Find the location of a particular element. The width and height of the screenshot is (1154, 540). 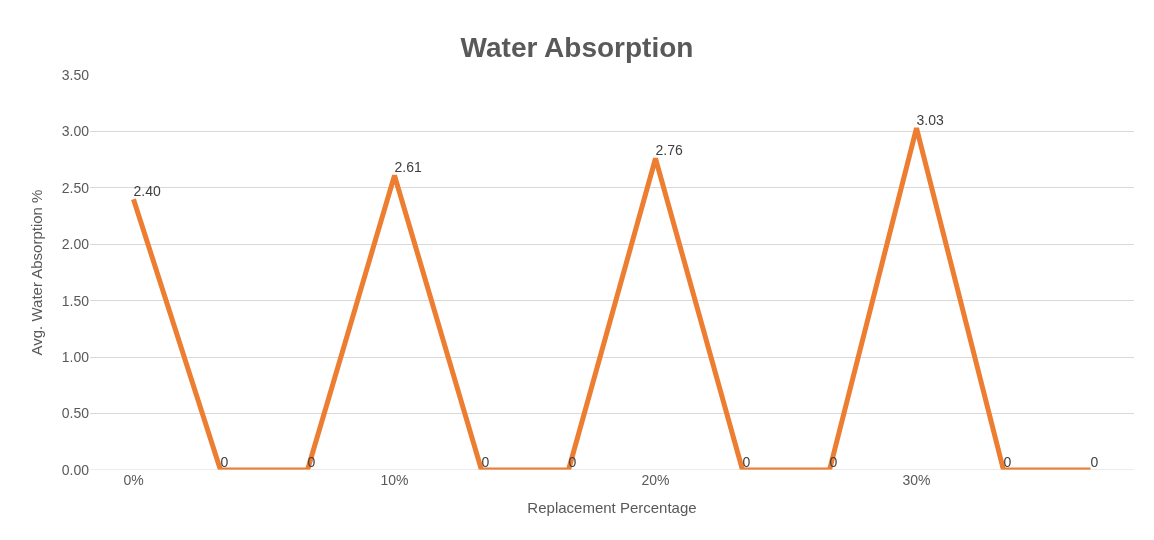

chart-title: Water Absorption is located at coordinates (577, 48).